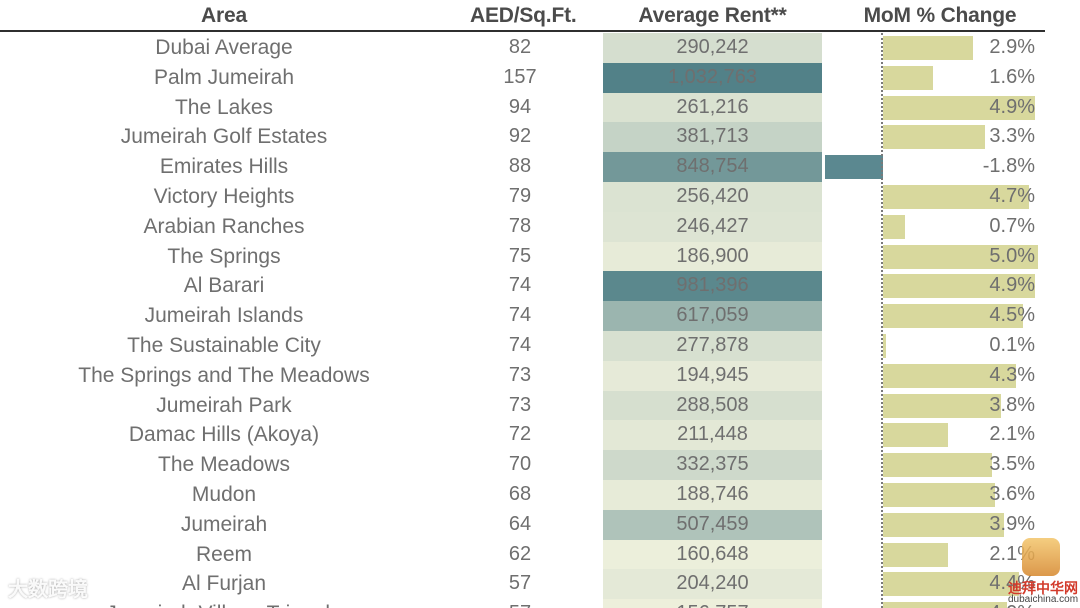 The image size is (1080, 608). Describe the element at coordinates (520, 225) in the screenshot. I see `aed-sqft-value: 78` at that location.